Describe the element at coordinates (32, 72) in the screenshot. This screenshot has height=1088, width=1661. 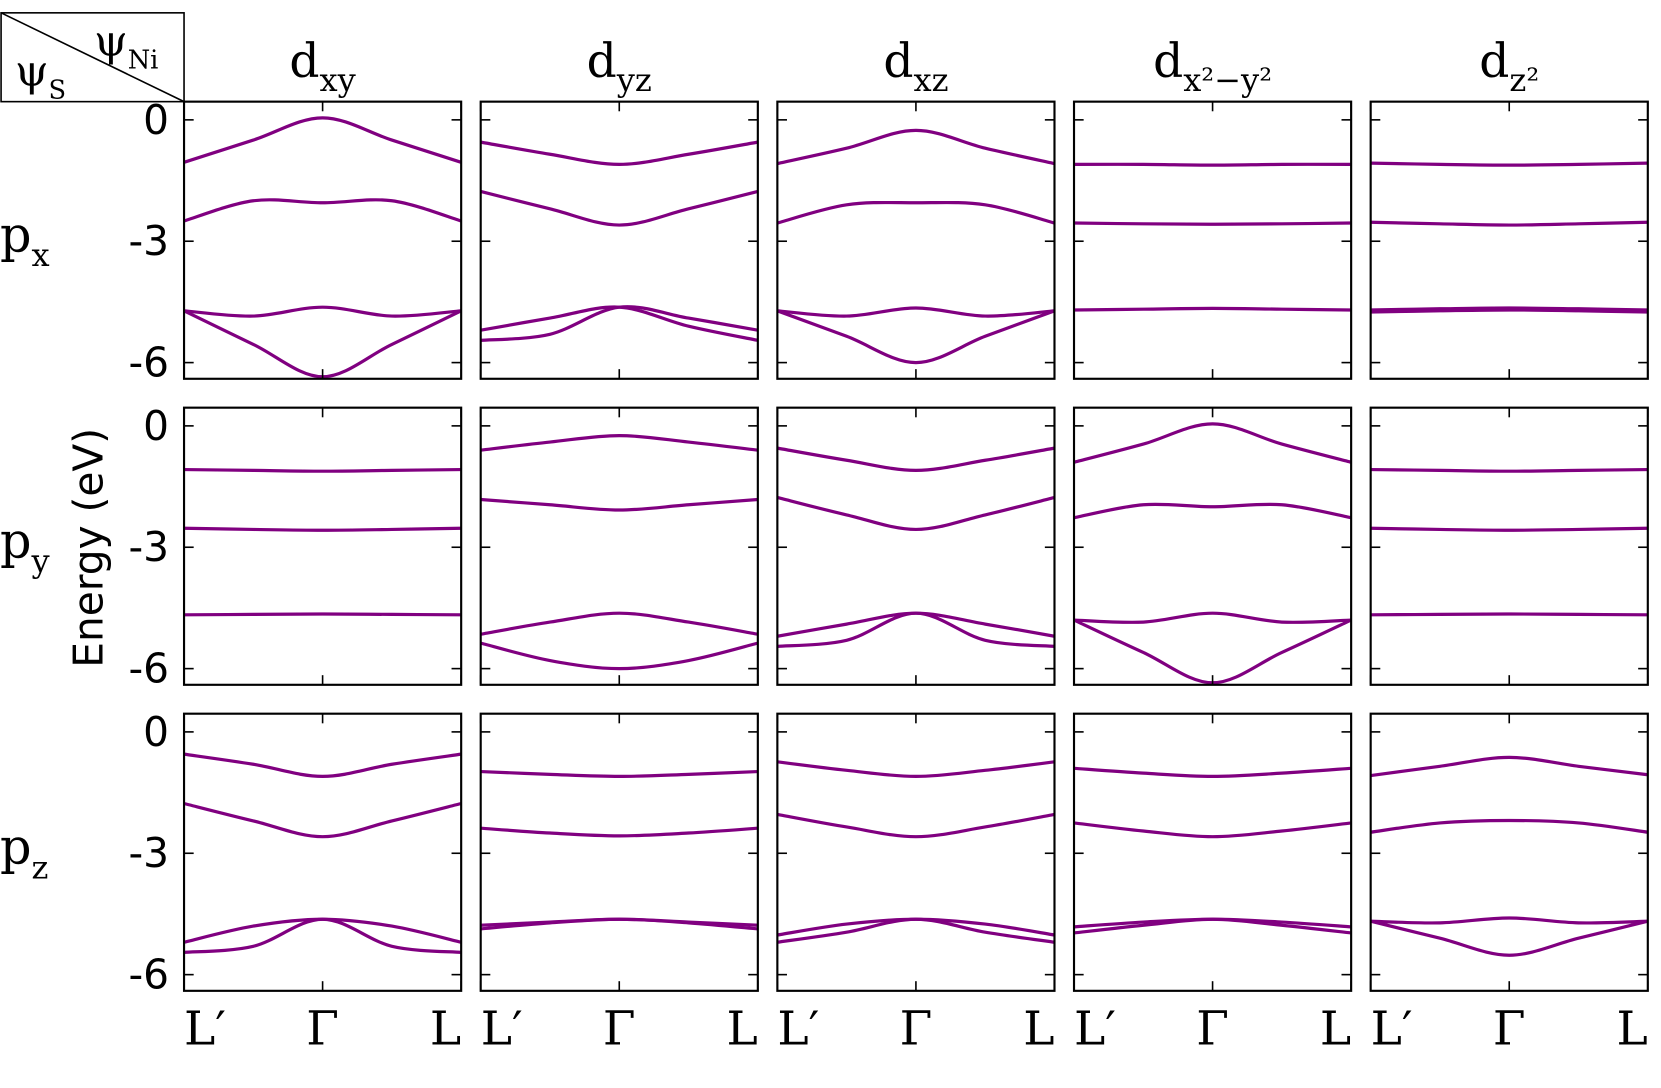
I see `corner-row-label-main: ψ` at that location.